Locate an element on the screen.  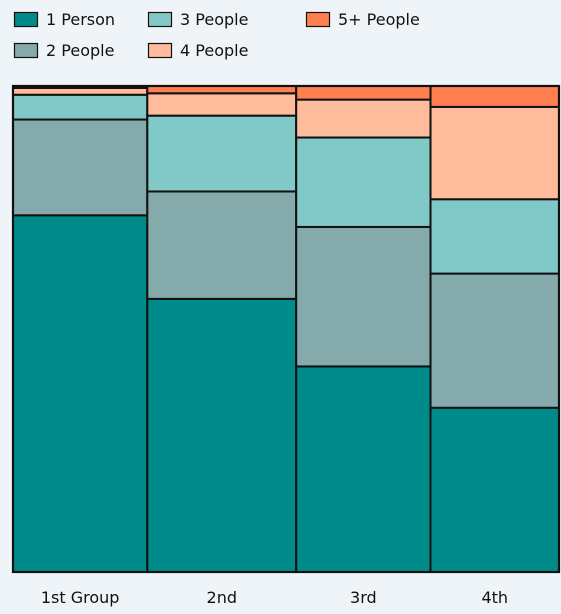
bar-segment-1st-group-4-people is located at coordinates (80, 91).